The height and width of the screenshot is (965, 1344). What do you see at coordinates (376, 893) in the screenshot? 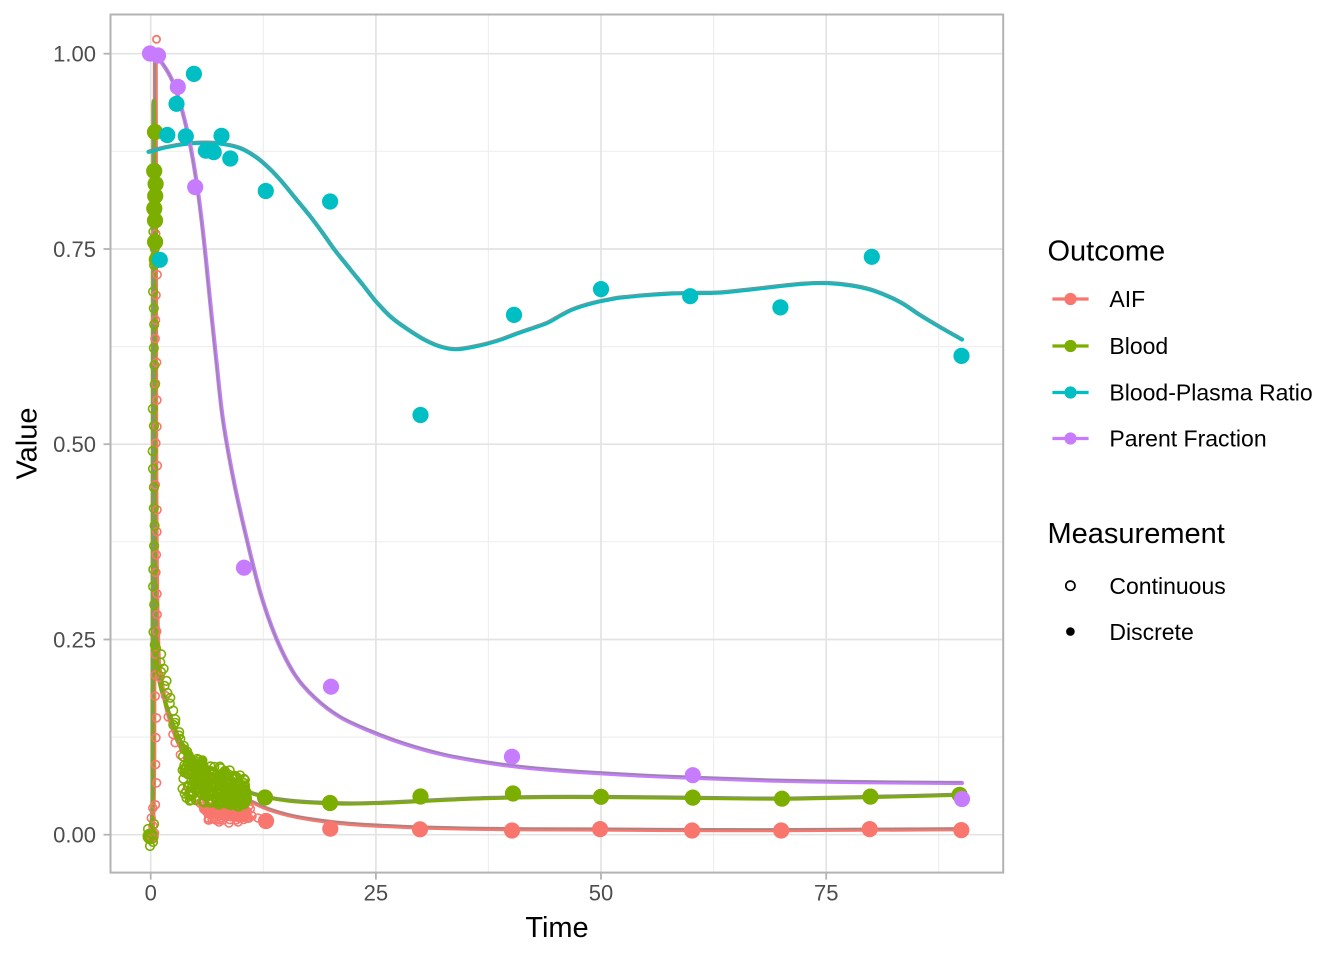
I see `svg-text: 25` at bounding box center [376, 893].